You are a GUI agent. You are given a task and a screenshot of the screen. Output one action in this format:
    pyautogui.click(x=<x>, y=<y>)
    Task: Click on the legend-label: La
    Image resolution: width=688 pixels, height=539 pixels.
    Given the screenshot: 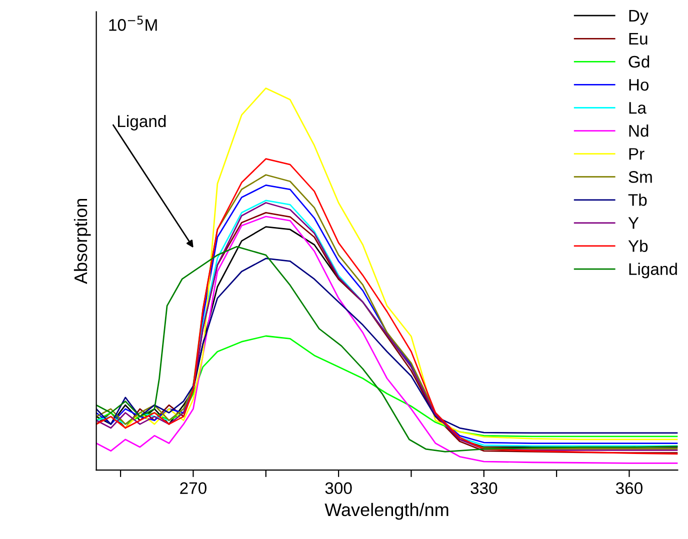 What is the action you would take?
    pyautogui.click(x=637, y=108)
    